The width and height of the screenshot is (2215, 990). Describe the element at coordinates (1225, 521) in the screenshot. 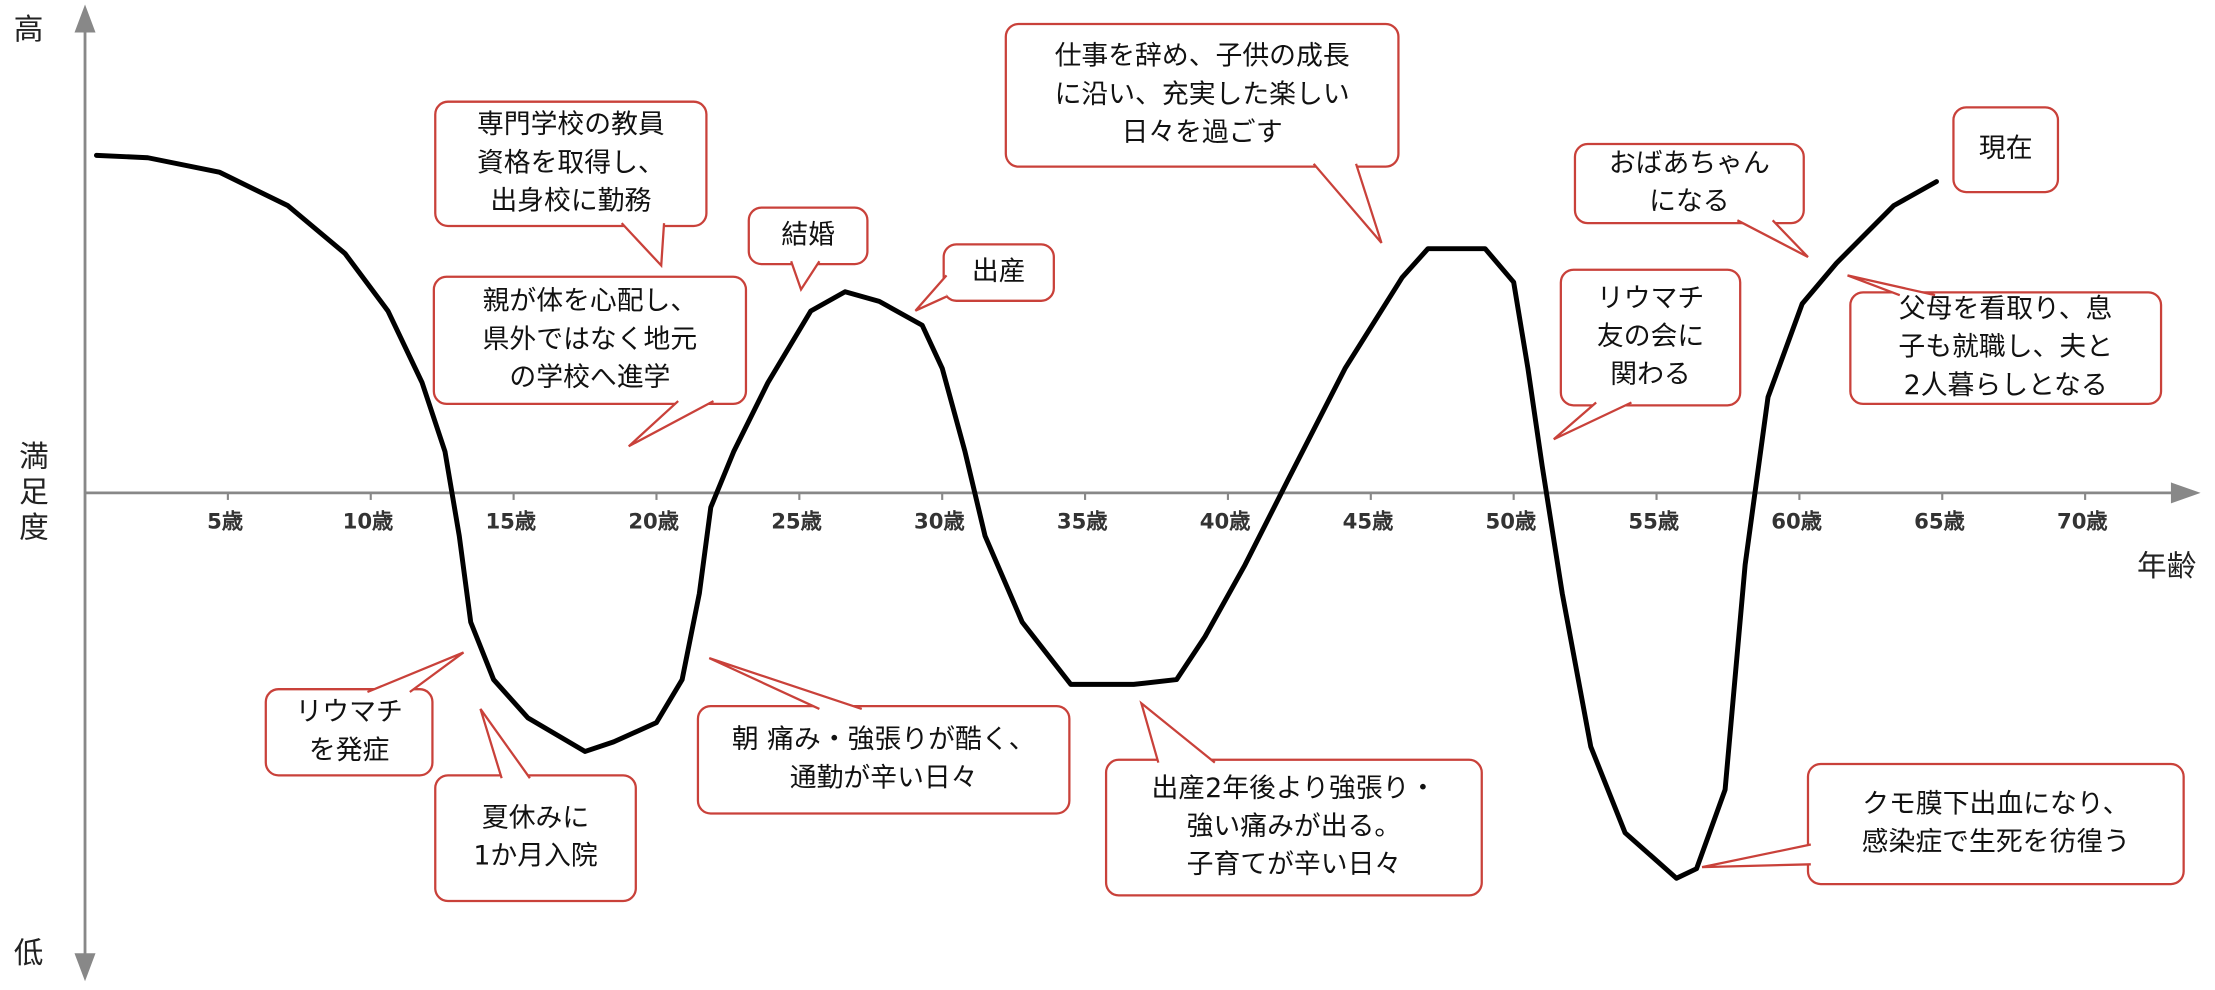

I see `x-tick-label: 40歳` at that location.